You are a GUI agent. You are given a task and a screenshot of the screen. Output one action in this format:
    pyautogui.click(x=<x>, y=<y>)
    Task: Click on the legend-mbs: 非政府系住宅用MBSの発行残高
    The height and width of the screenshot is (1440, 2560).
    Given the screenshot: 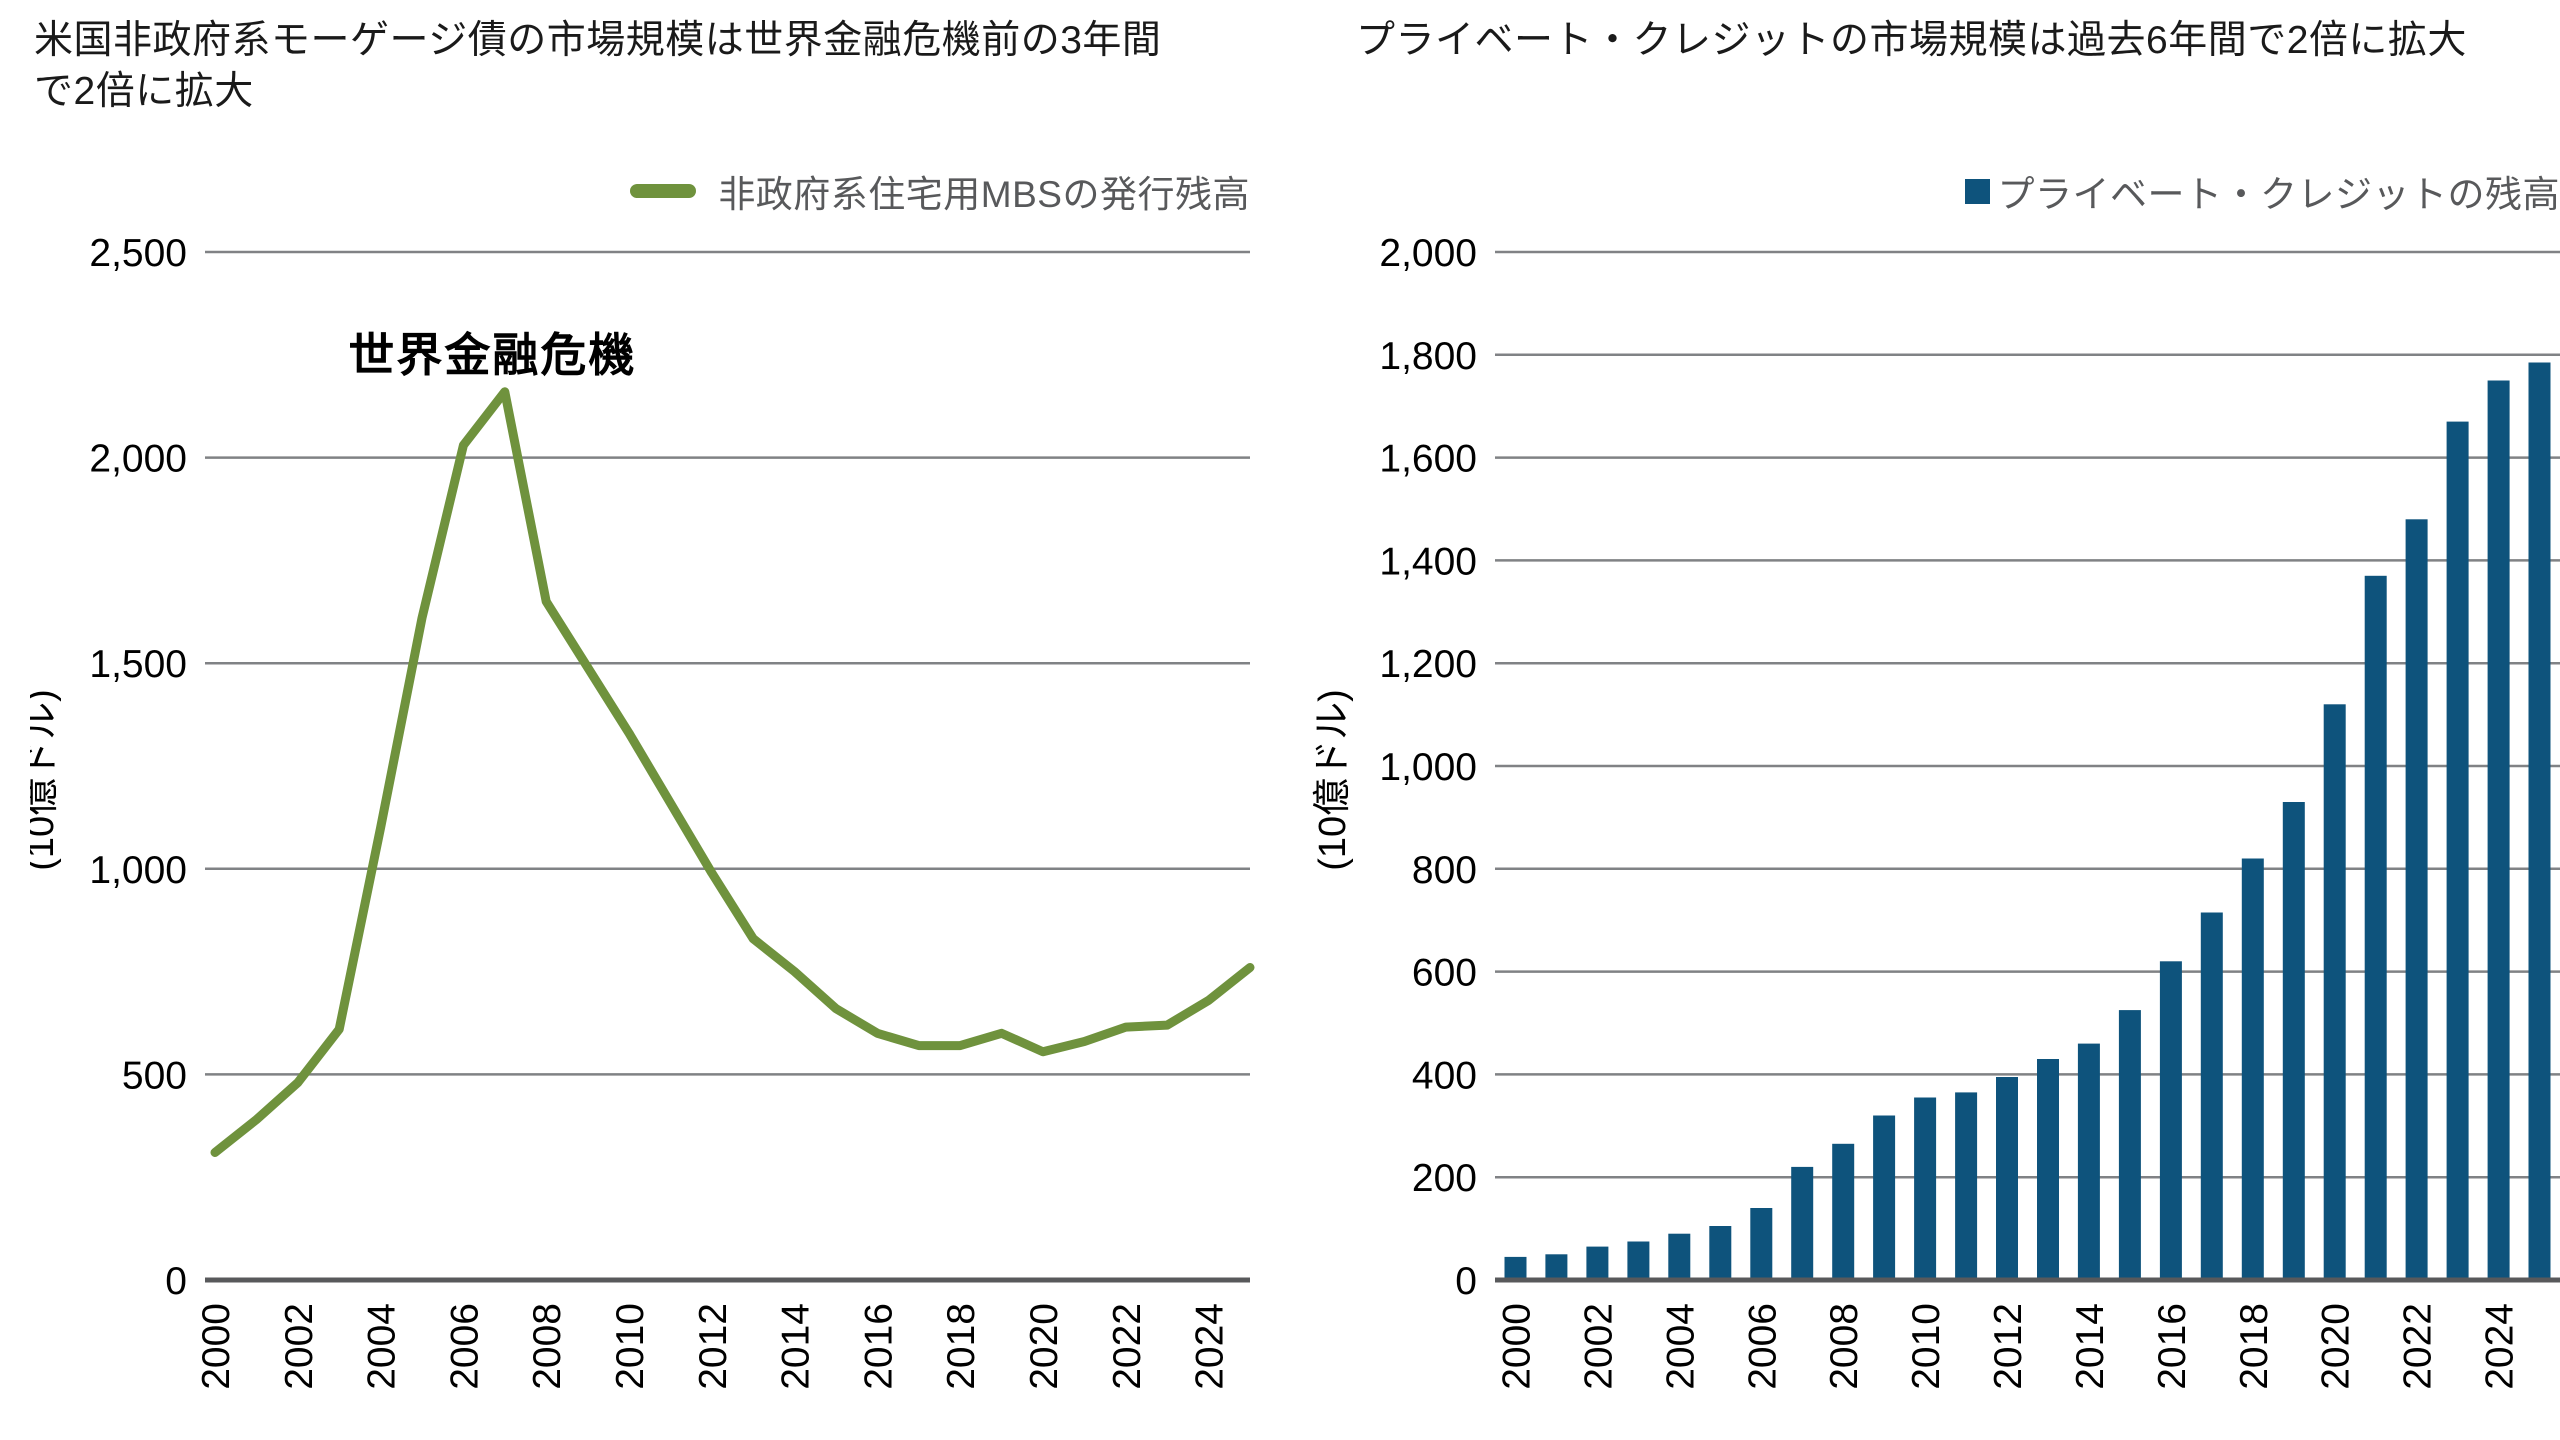 What is the action you would take?
    pyautogui.click(x=645, y=191)
    